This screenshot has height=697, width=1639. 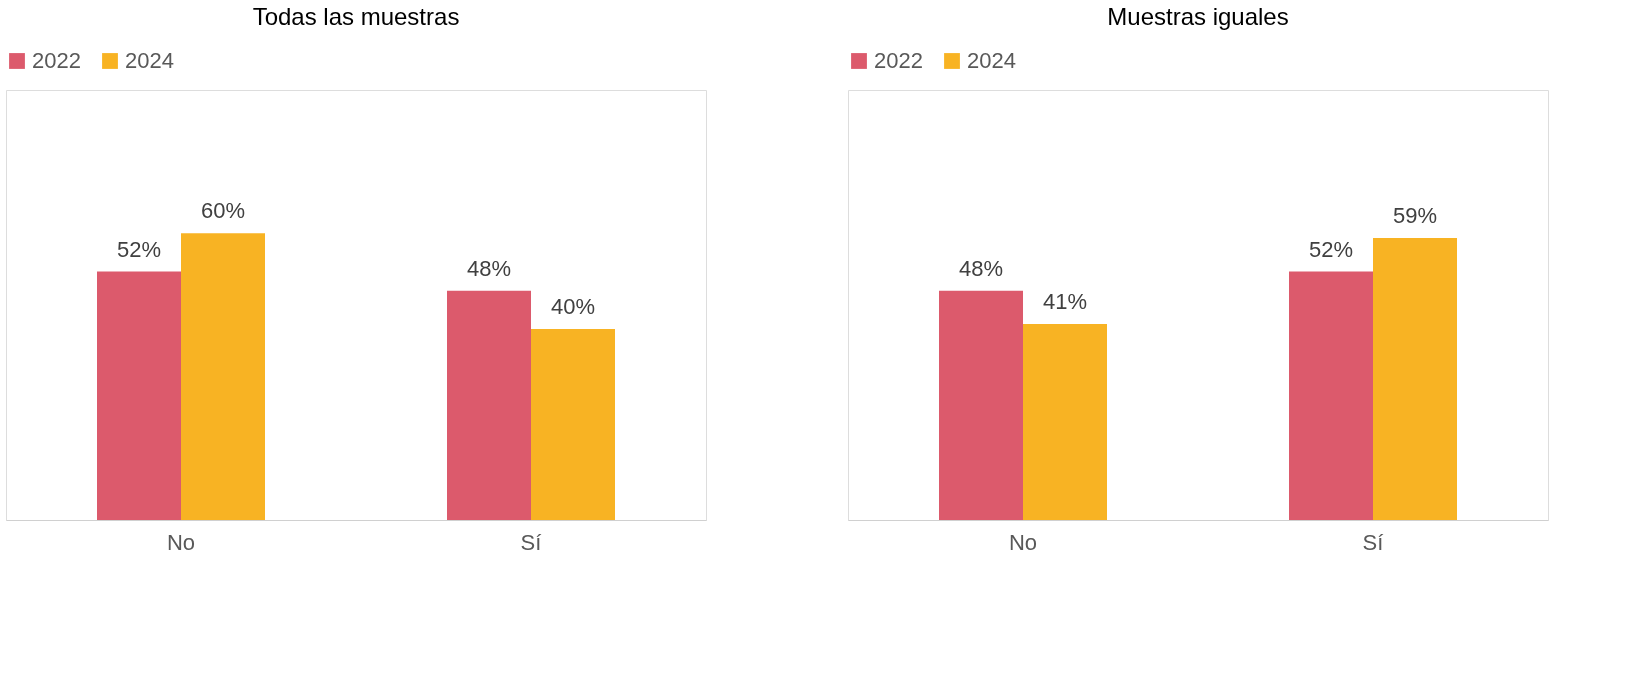 What do you see at coordinates (573, 306) in the screenshot?
I see `data-label: 40%` at bounding box center [573, 306].